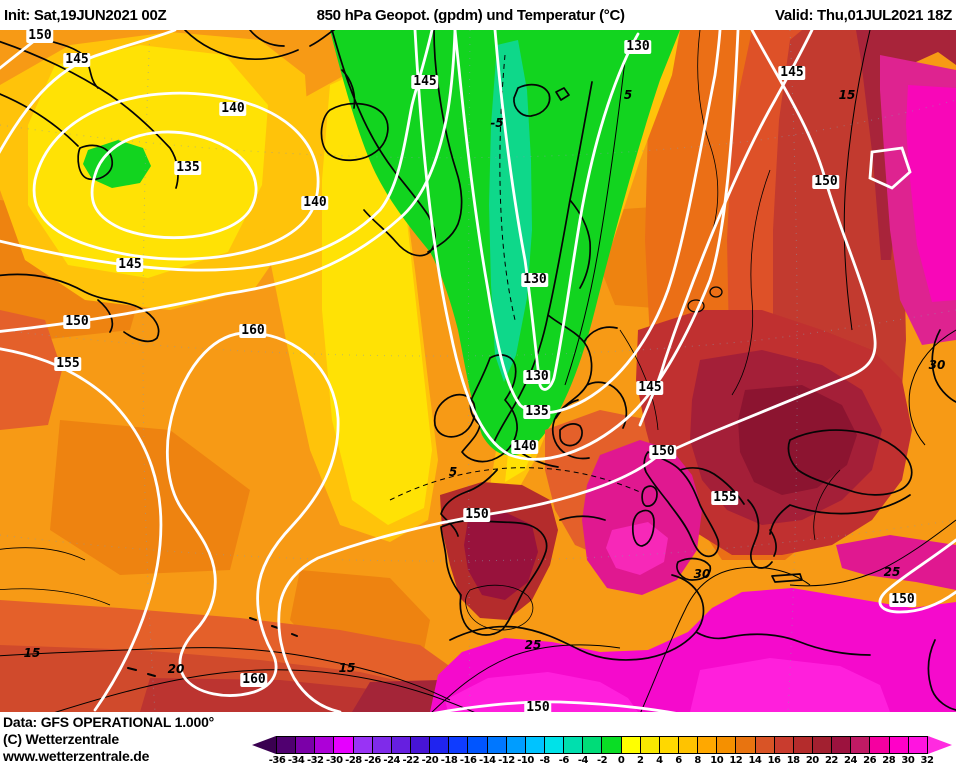 This screenshot has width=956, height=768. I want to click on init-time: Init: Sat,19JUN2021 00Z, so click(85, 15).